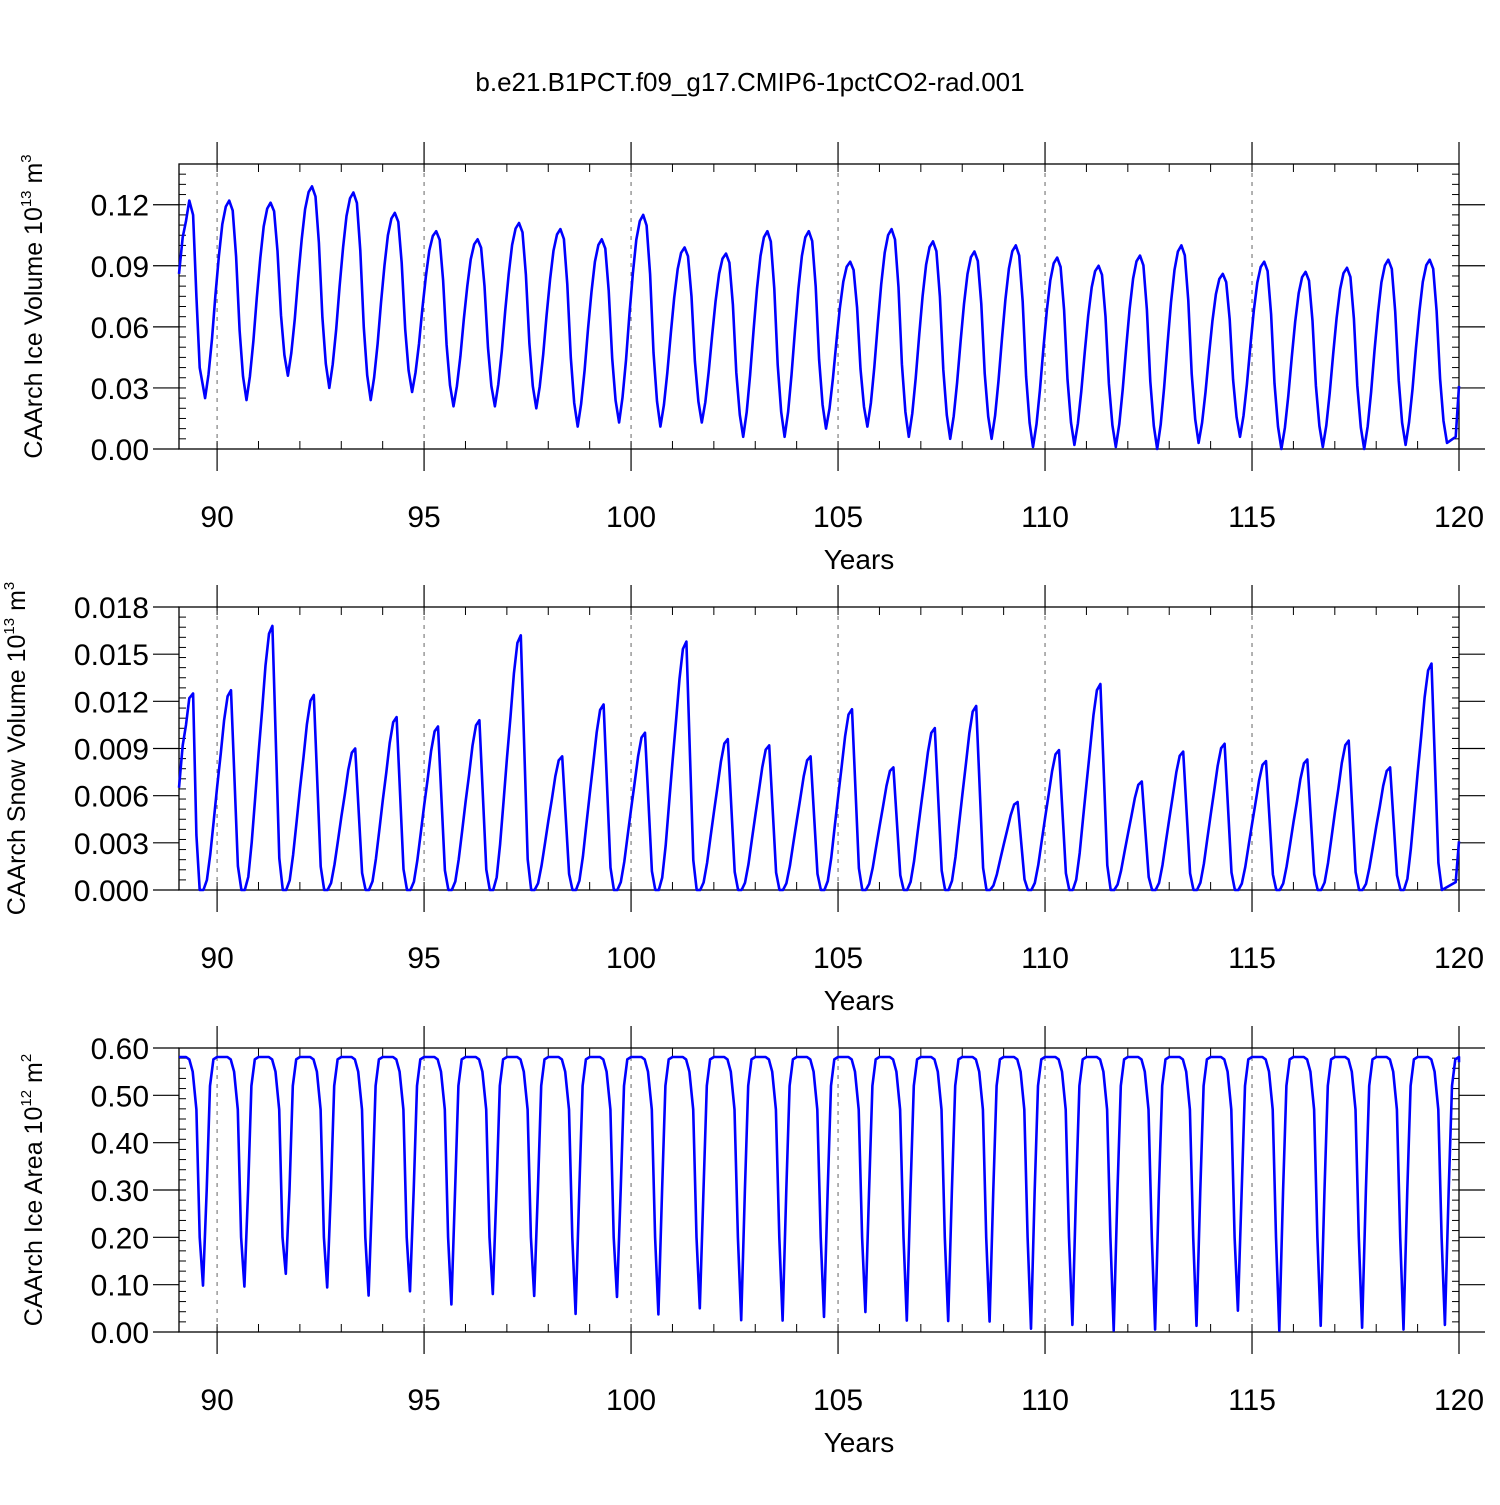  Describe the element at coordinates (33, 1190) in the screenshot. I see `y-axis-label: CAArch Ice Area 1012 m2` at that location.